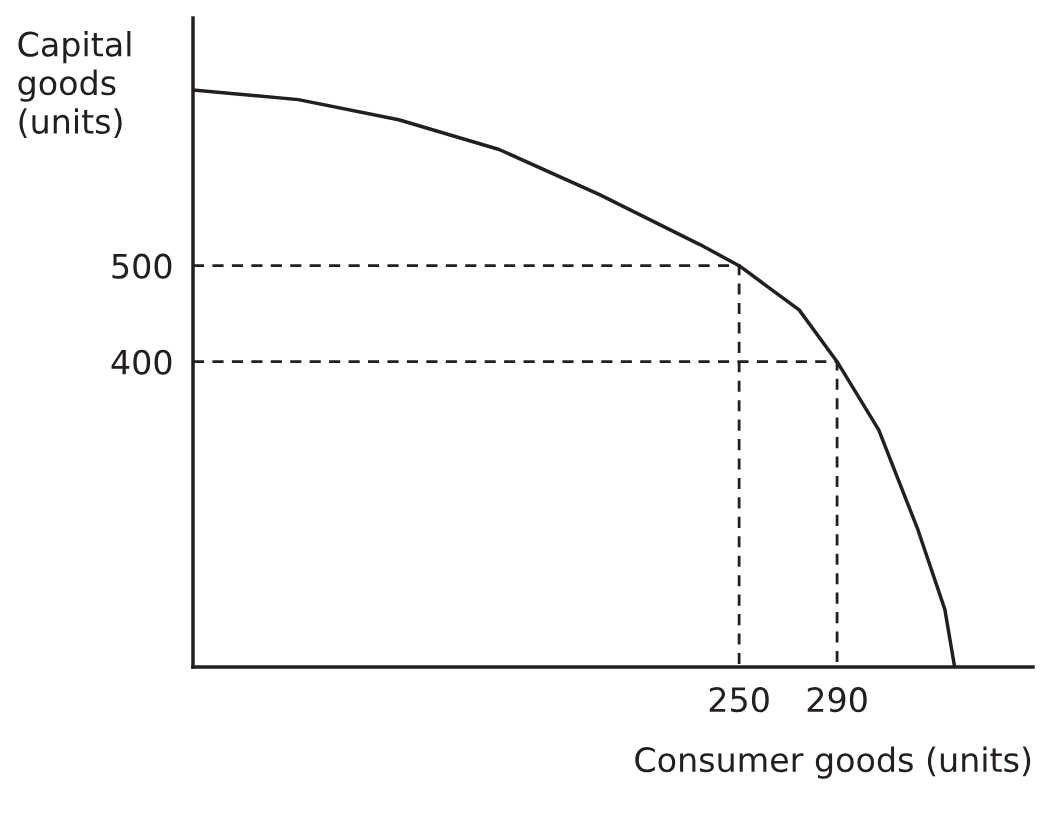 The image size is (1059, 824). What do you see at coordinates (739, 700) in the screenshot?
I see `x-tick-label: 250` at bounding box center [739, 700].